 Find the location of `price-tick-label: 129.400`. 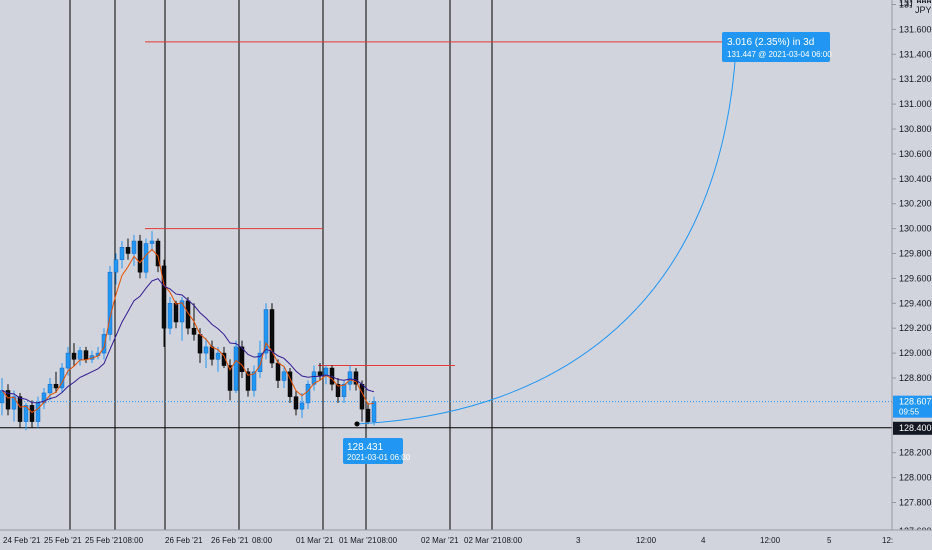

price-tick-label: 129.400 is located at coordinates (915, 303).